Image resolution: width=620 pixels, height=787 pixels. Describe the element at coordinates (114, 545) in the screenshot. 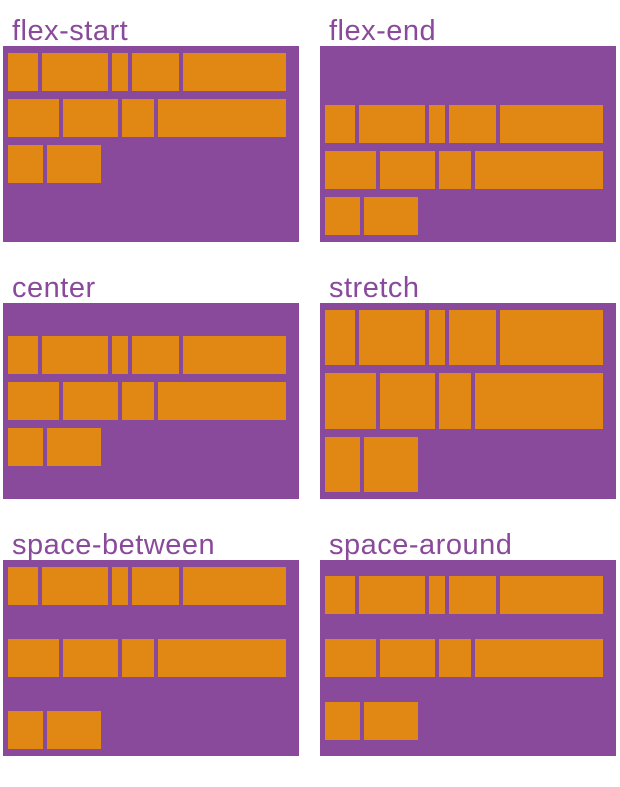

I see `panel-label-space-between: space-between` at that location.